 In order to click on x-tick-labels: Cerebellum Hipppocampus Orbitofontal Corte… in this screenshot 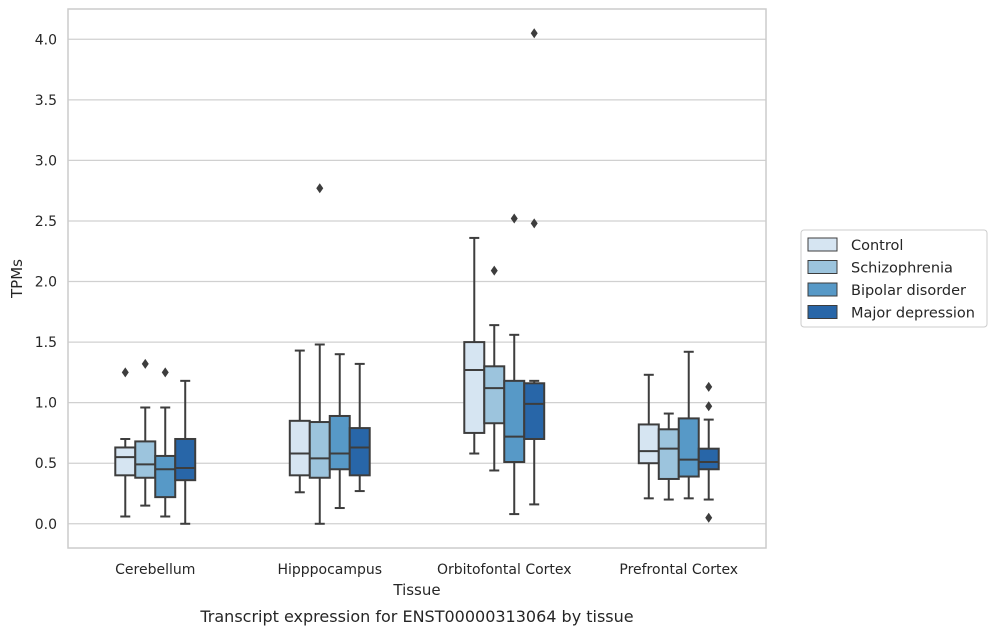, I will do `click(426, 570)`.